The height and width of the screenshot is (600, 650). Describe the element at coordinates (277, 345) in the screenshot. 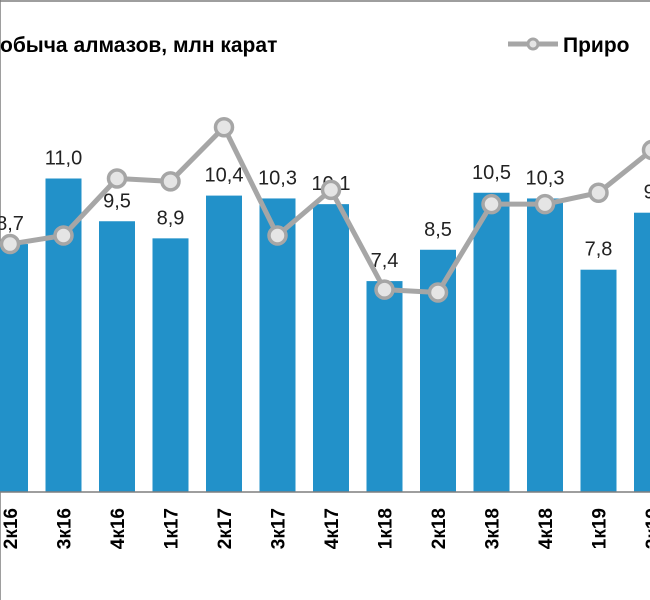

I see `bar-3к17` at that location.